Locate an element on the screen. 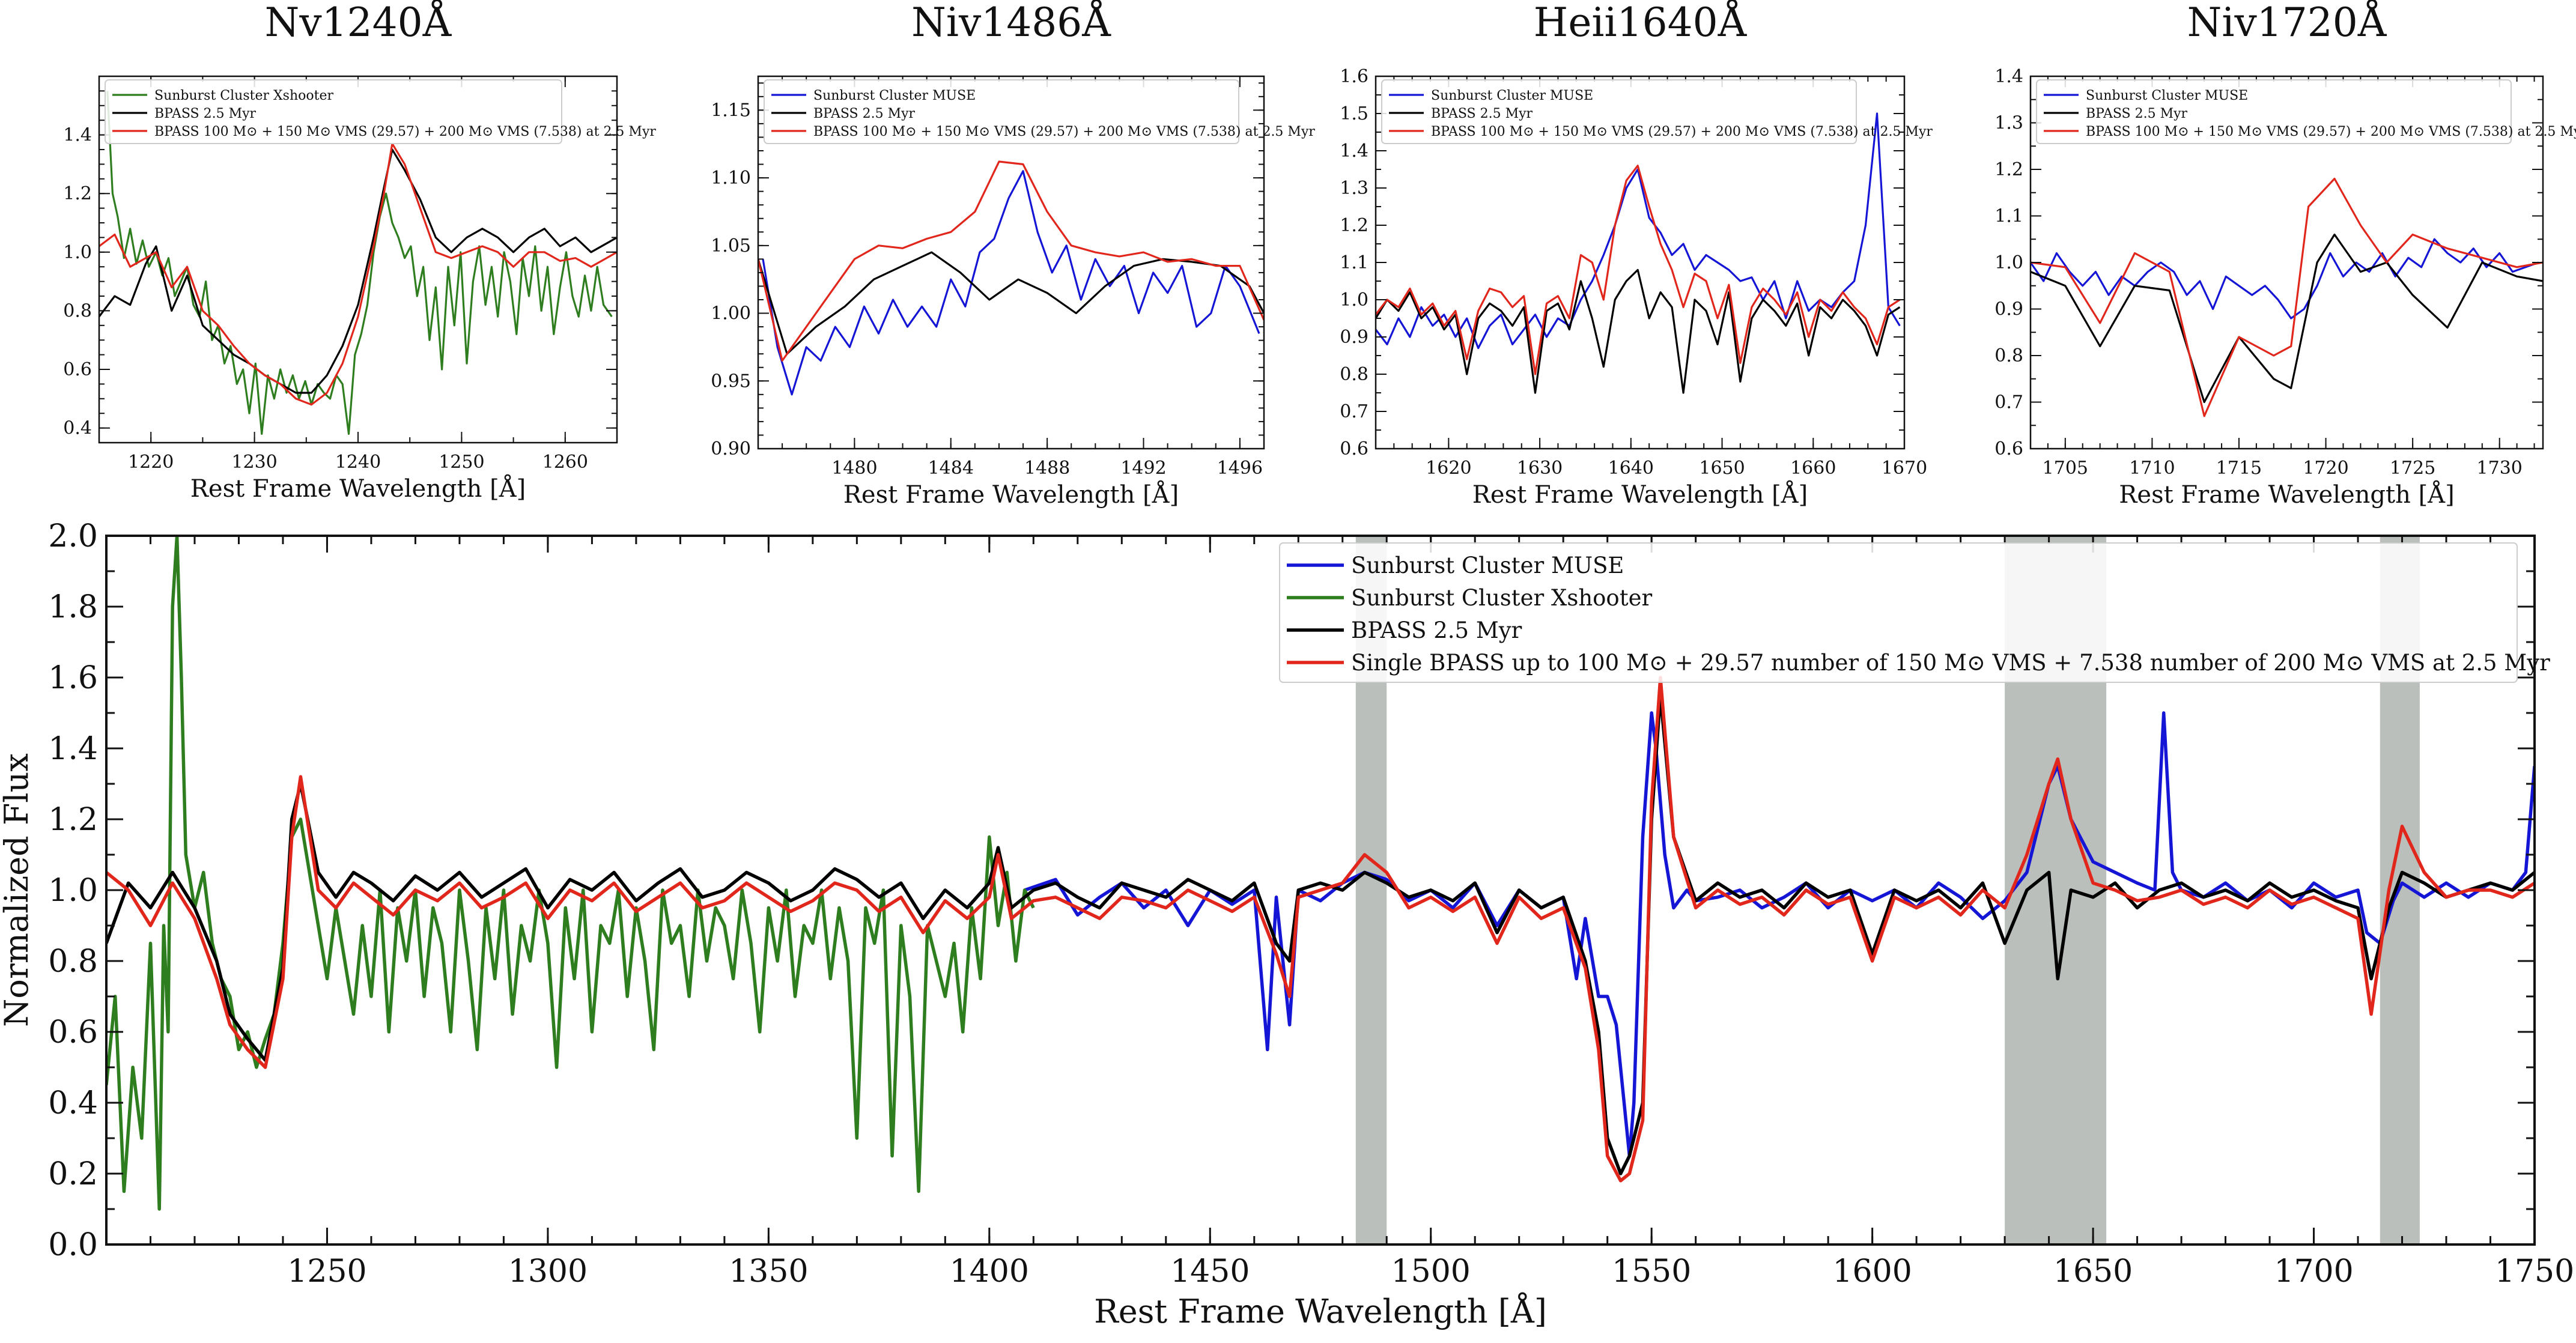 Image resolution: width=2576 pixels, height=1343 pixels. x-tick-label: 1630 is located at coordinates (1540, 468).